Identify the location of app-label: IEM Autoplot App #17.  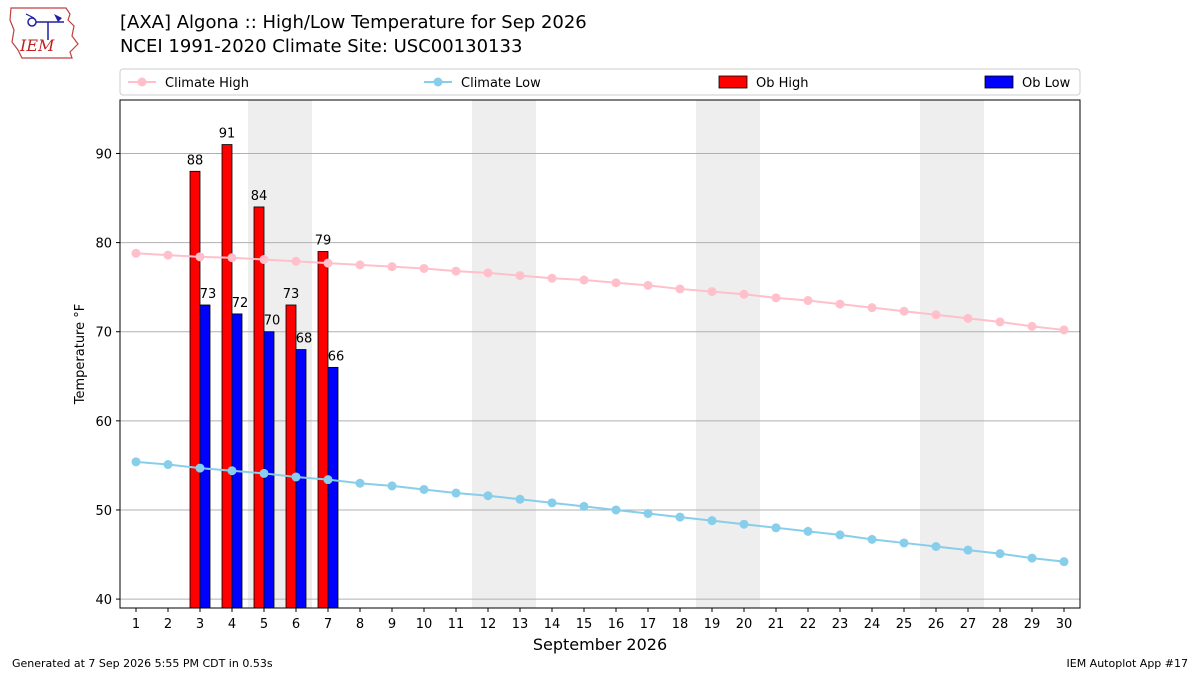
(1127, 663).